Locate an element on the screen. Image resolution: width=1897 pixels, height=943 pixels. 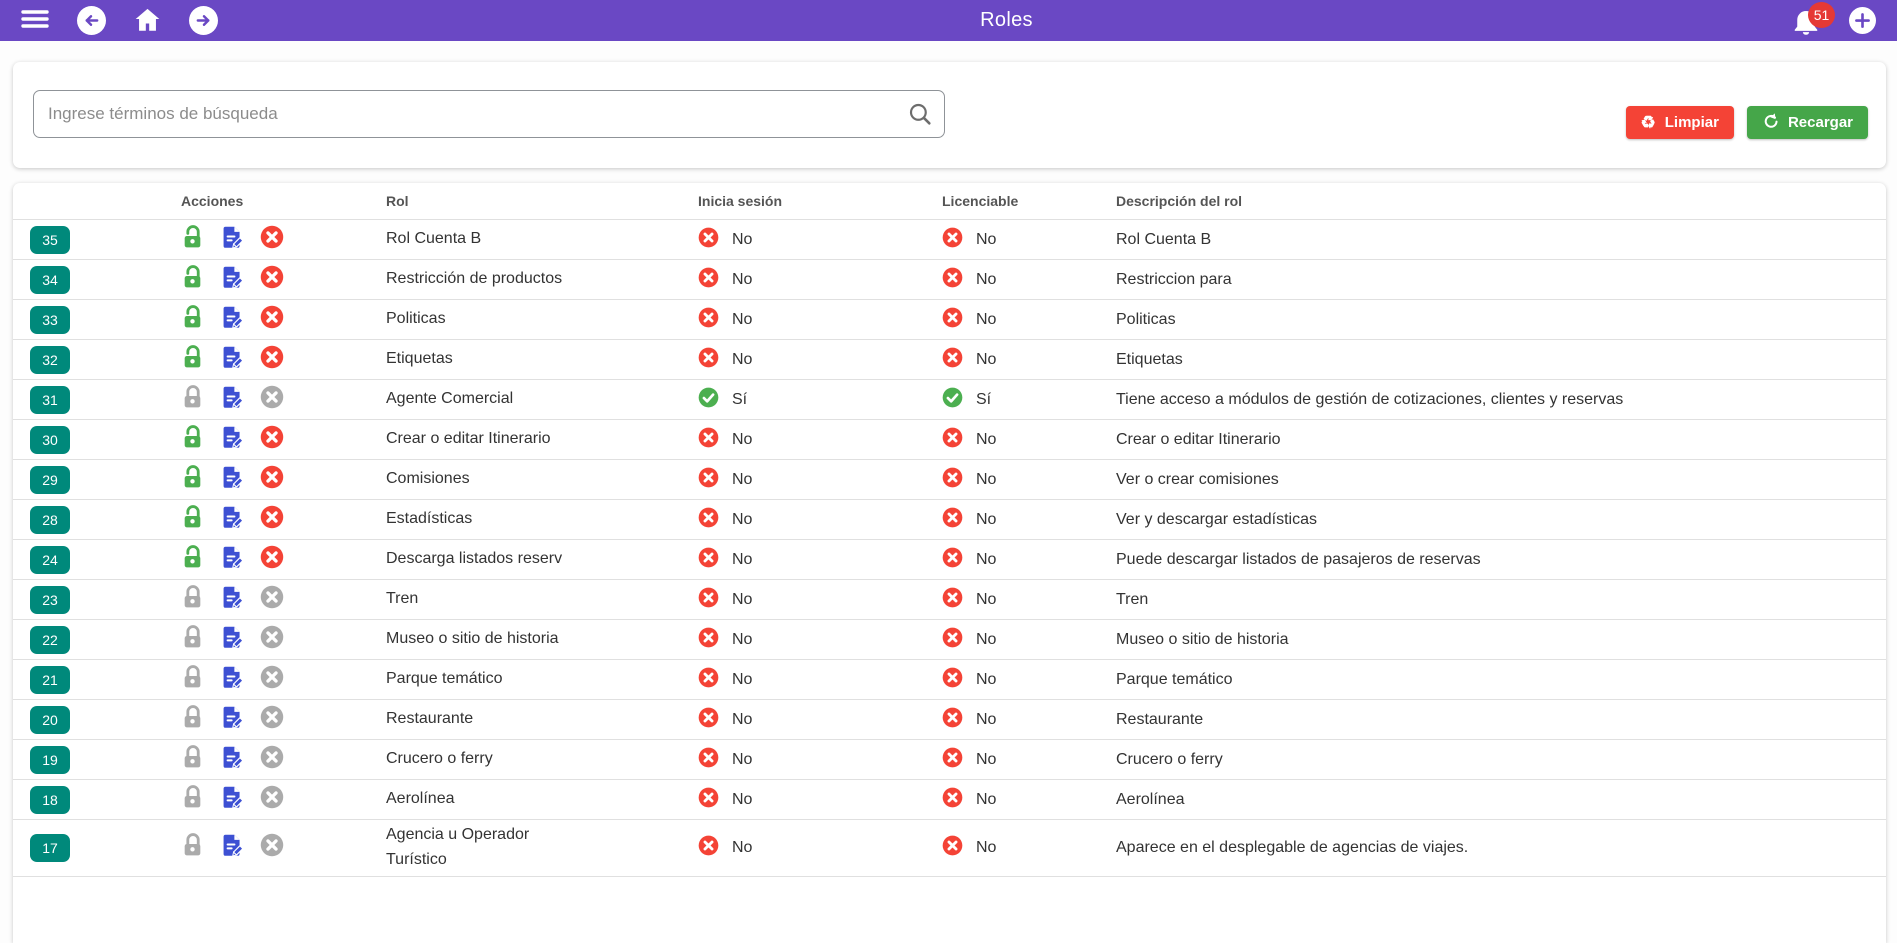
notifications-button: 51 is located at coordinates (1812, 20).